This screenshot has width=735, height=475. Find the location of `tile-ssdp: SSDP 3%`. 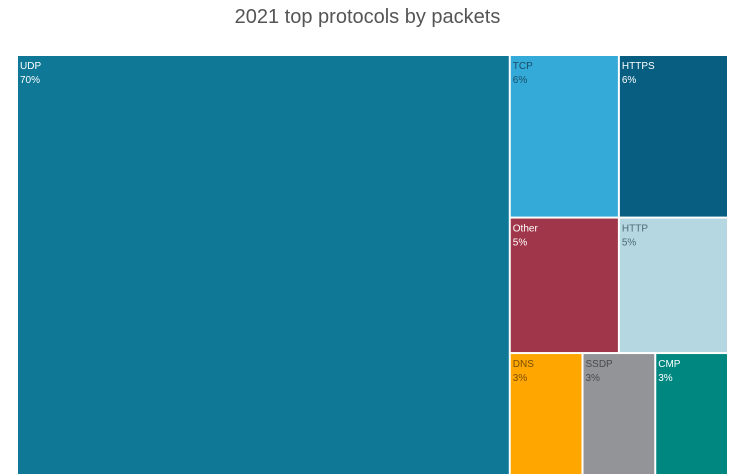

tile-ssdp: SSDP 3% is located at coordinates (619, 414).